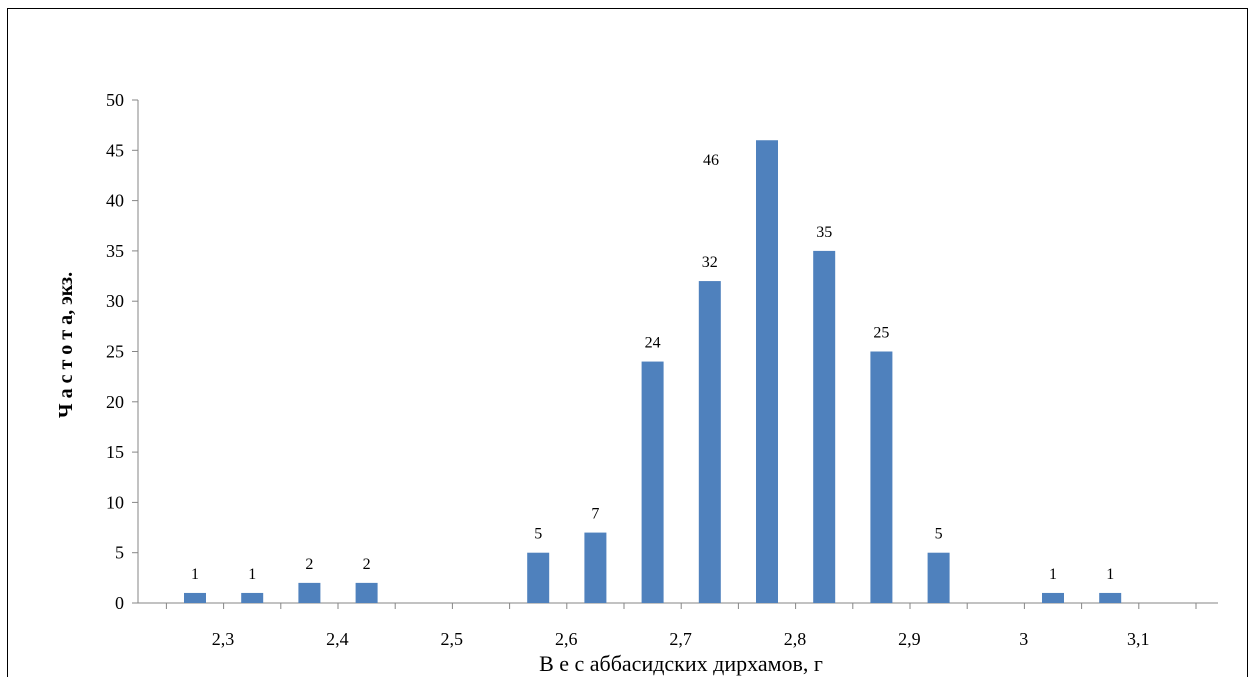 This screenshot has height=677, width=1256. Describe the element at coordinates (115, 100) in the screenshot. I see `y-tick-label: 50` at that location.